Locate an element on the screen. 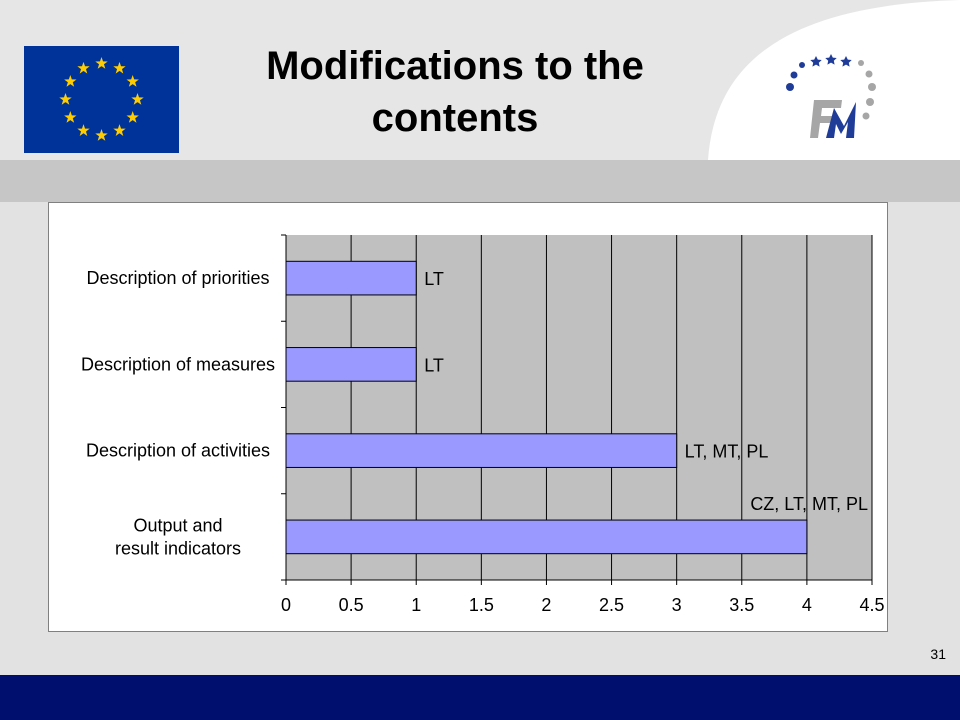  x-tick-label: 3.5 is located at coordinates (741, 605).